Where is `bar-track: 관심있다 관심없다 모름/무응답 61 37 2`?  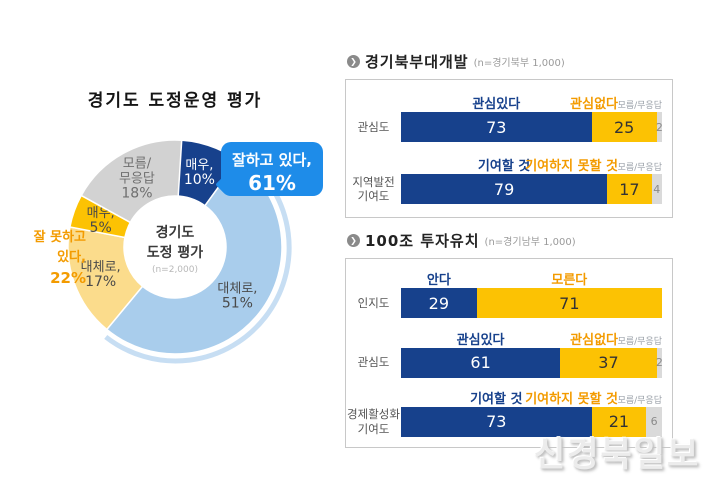
bar-track: 관심있다 관심없다 모름/무응답 61 37 2 is located at coordinates (532, 353).